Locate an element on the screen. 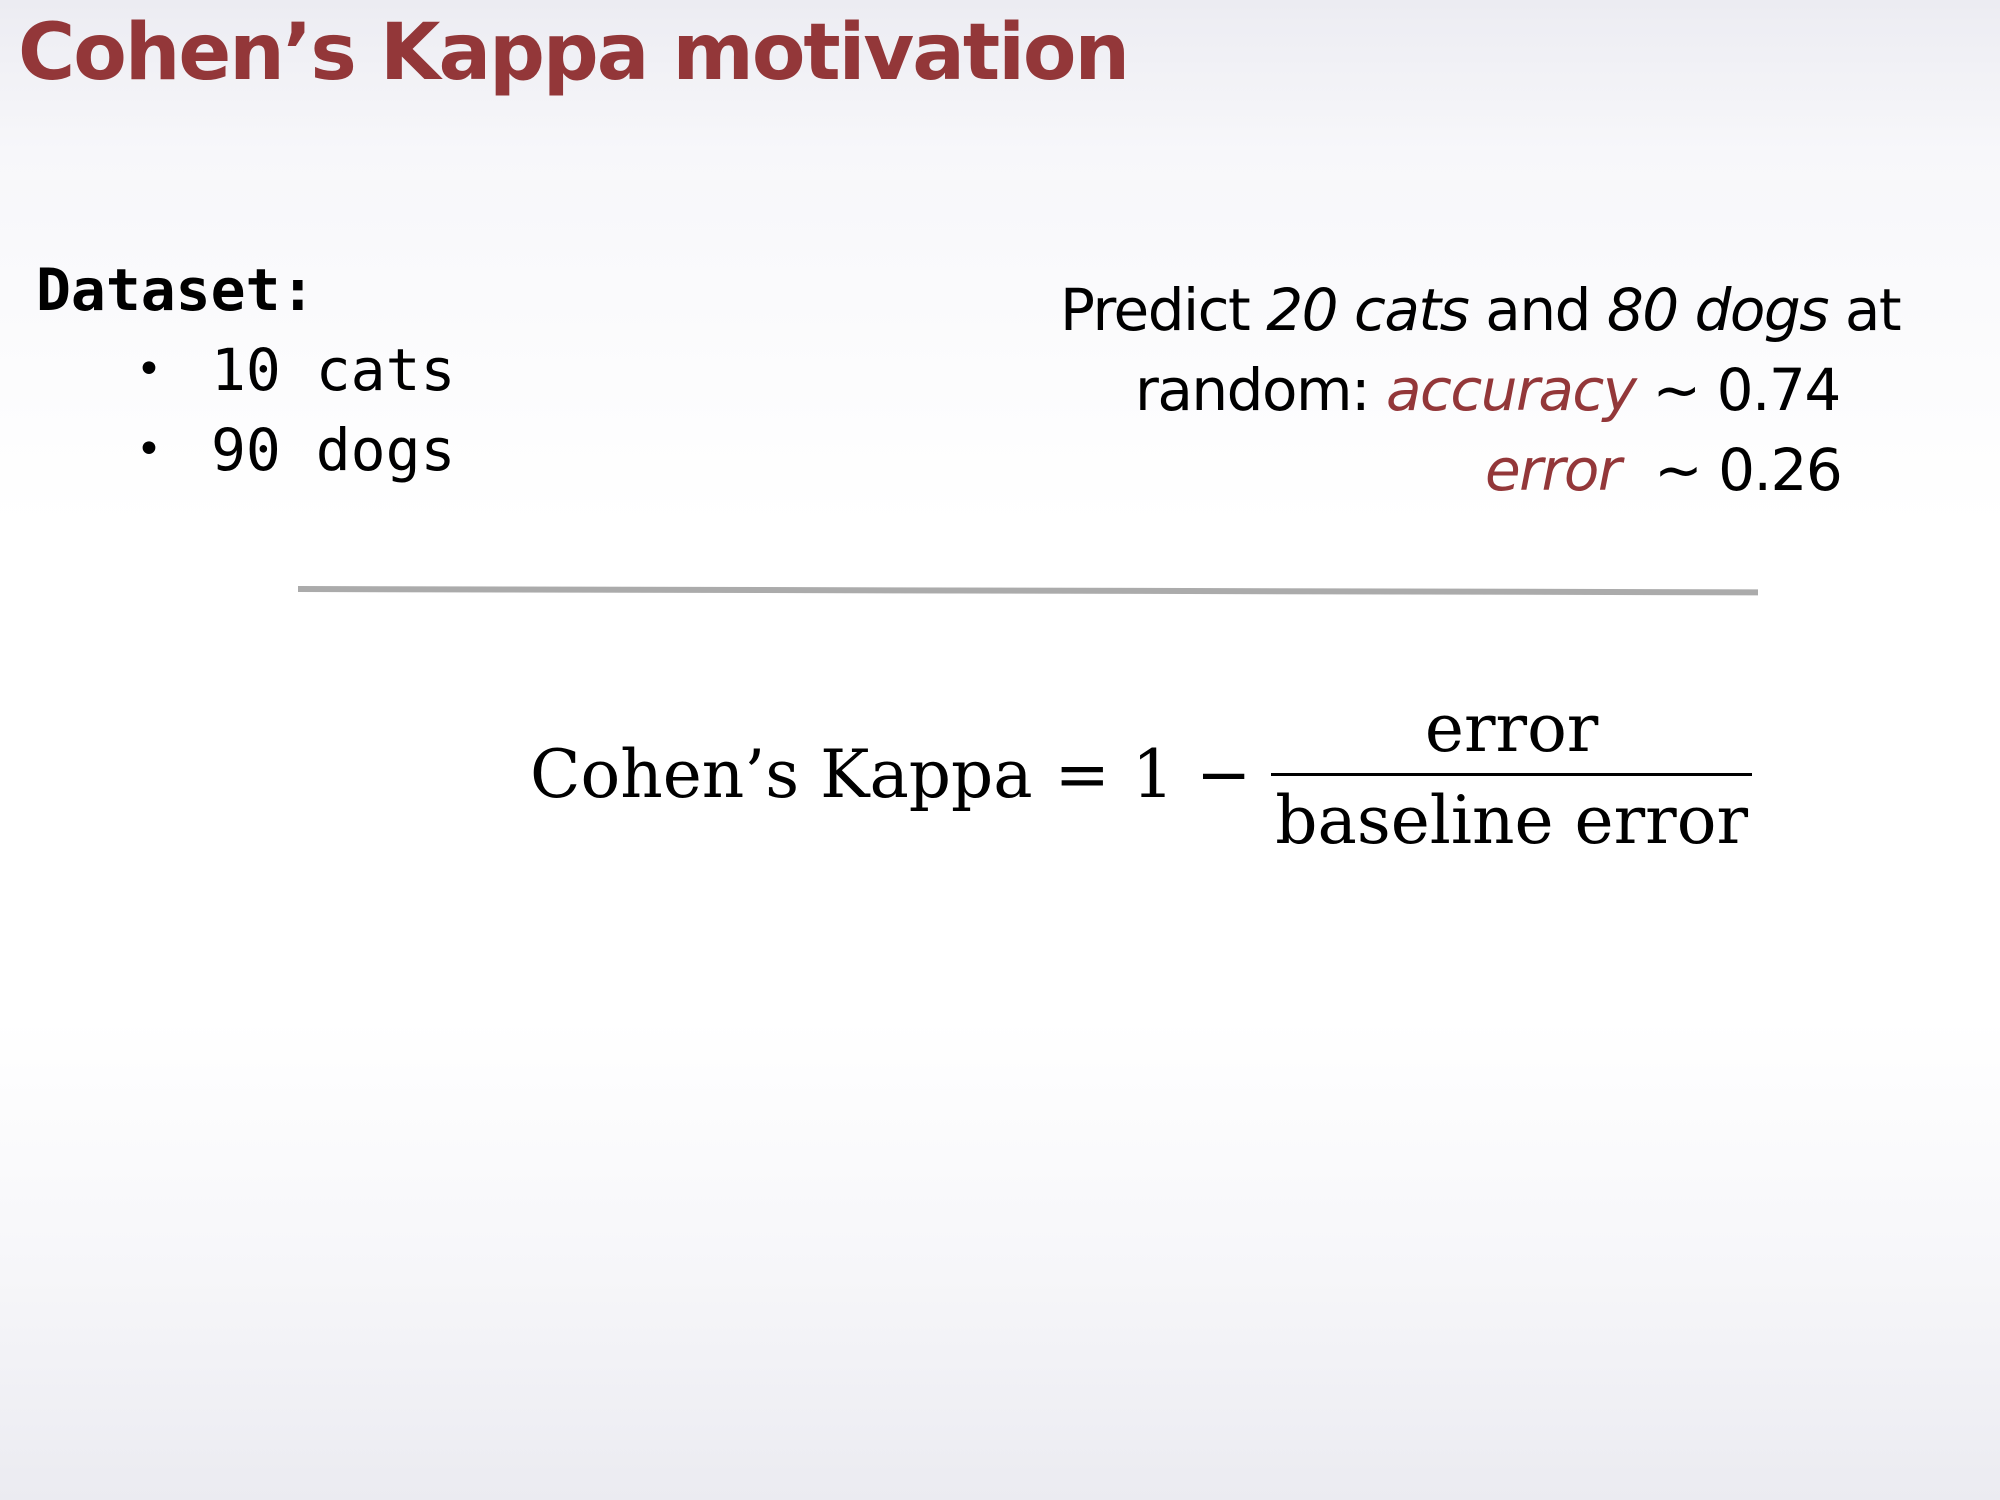  formula-equals: = is located at coordinates (1082, 774).